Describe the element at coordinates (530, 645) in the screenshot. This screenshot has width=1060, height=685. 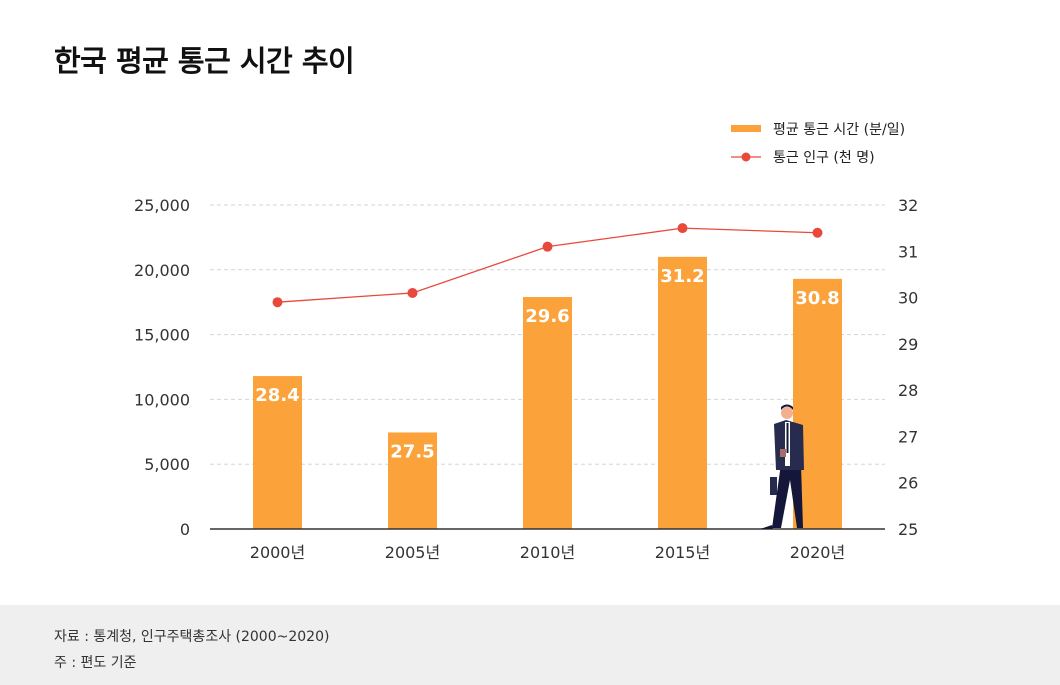
I see `footer: 자료 : 통계청, 인구주택총조사 (2000~2020) 주 : 편도 기준` at that location.